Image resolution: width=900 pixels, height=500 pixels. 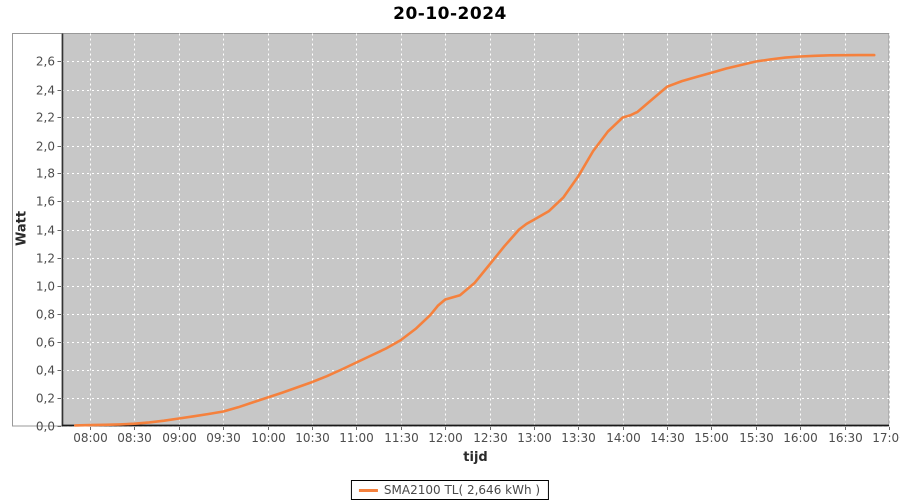 What do you see at coordinates (800, 438) in the screenshot?
I see `x-tick-label: 16:00` at bounding box center [800, 438].